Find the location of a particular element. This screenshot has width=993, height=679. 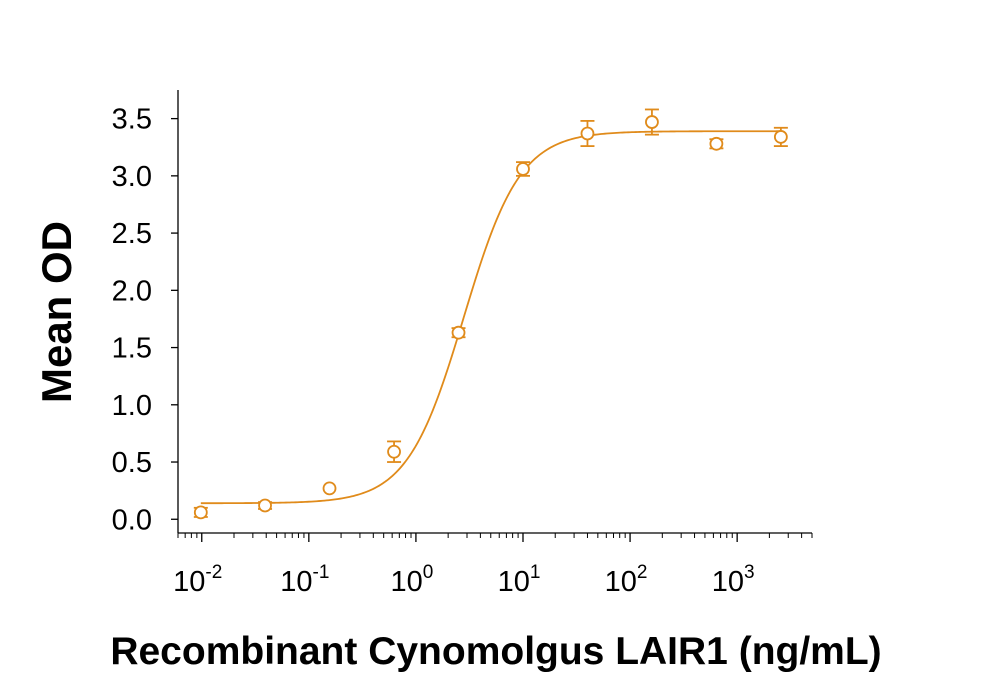

y-axis-ticks: 0.0 0.5 1.0 1.5 2.0 2.5 3.0 3.5 is located at coordinates (145, 320).